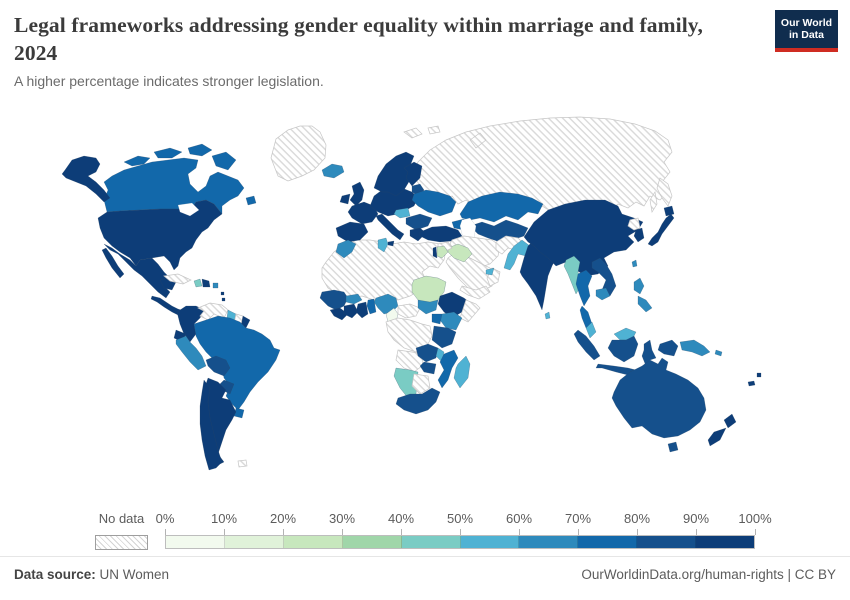  I want to click on legend-bin-80-90%, so click(667, 542).